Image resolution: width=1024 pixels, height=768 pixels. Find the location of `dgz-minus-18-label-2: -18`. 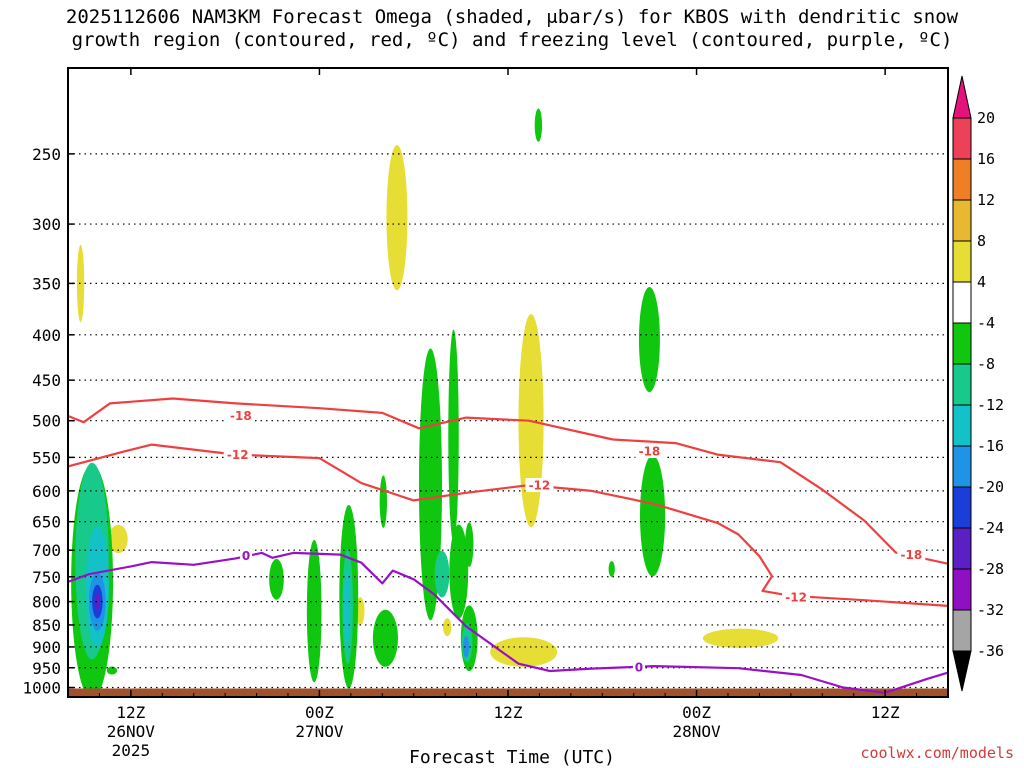

dgz-minus-18-label-2: -18 is located at coordinates (911, 555).